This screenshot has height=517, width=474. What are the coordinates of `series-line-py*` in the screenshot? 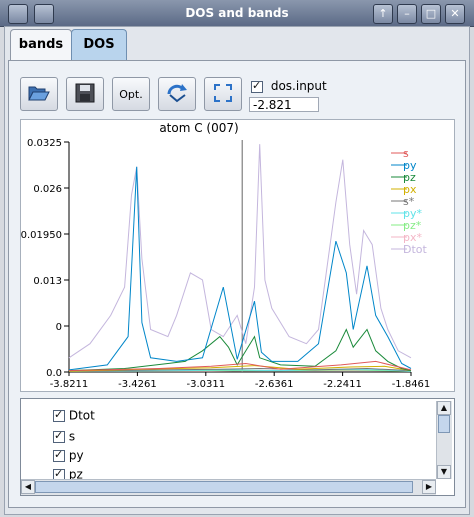 It's located at (240, 370).